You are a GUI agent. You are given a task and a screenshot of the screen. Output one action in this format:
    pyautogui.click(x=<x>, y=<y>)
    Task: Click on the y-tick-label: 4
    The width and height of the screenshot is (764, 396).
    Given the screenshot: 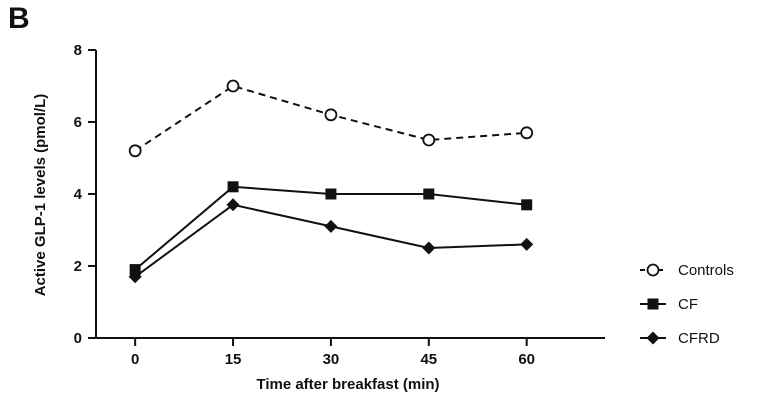 What is the action you would take?
    pyautogui.click(x=78, y=194)
    